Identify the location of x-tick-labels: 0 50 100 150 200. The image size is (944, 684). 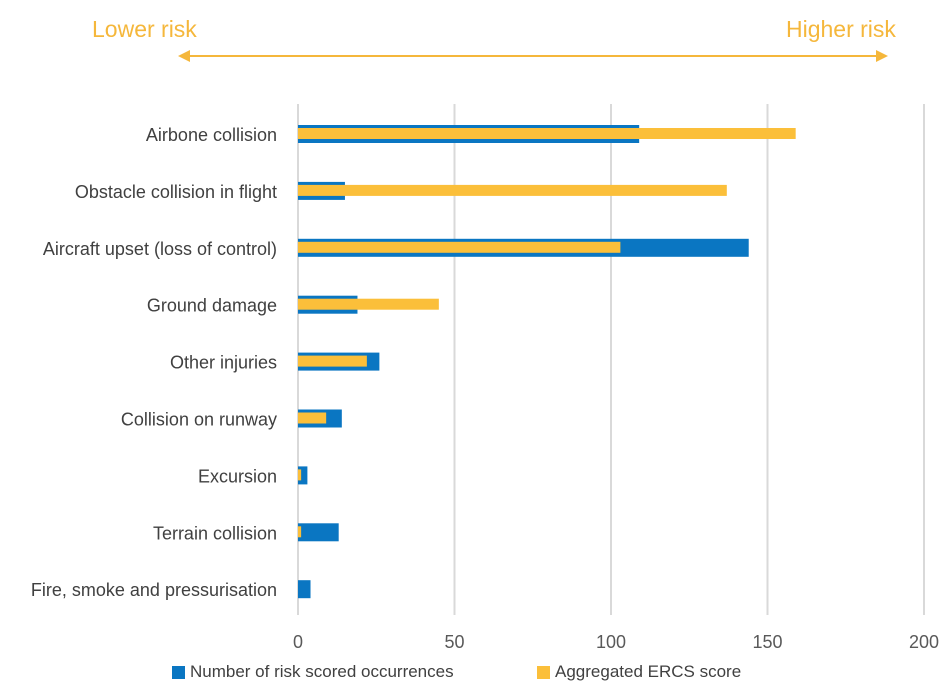
(616, 642).